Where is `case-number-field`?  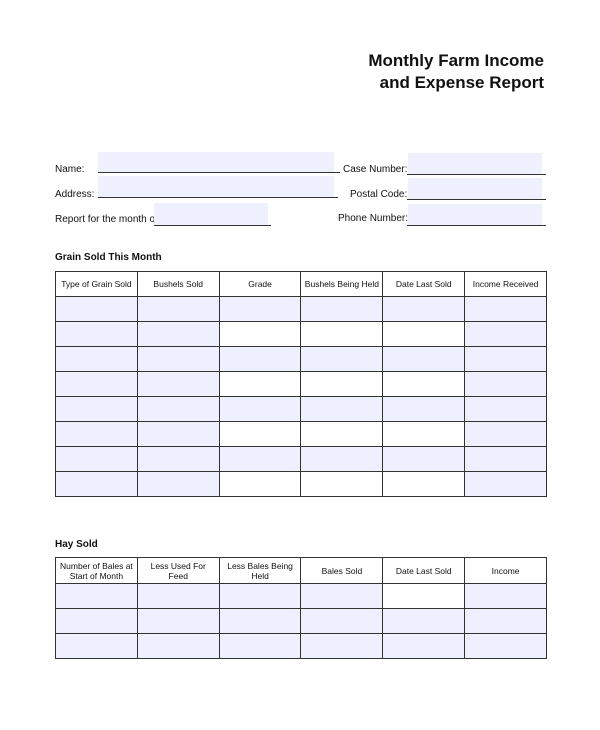 case-number-field is located at coordinates (475, 163).